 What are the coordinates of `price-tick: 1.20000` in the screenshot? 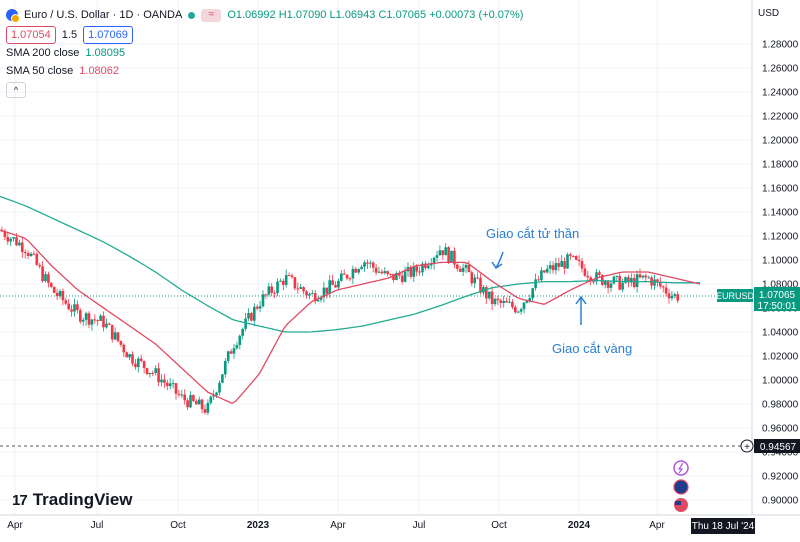 It's located at (780, 141).